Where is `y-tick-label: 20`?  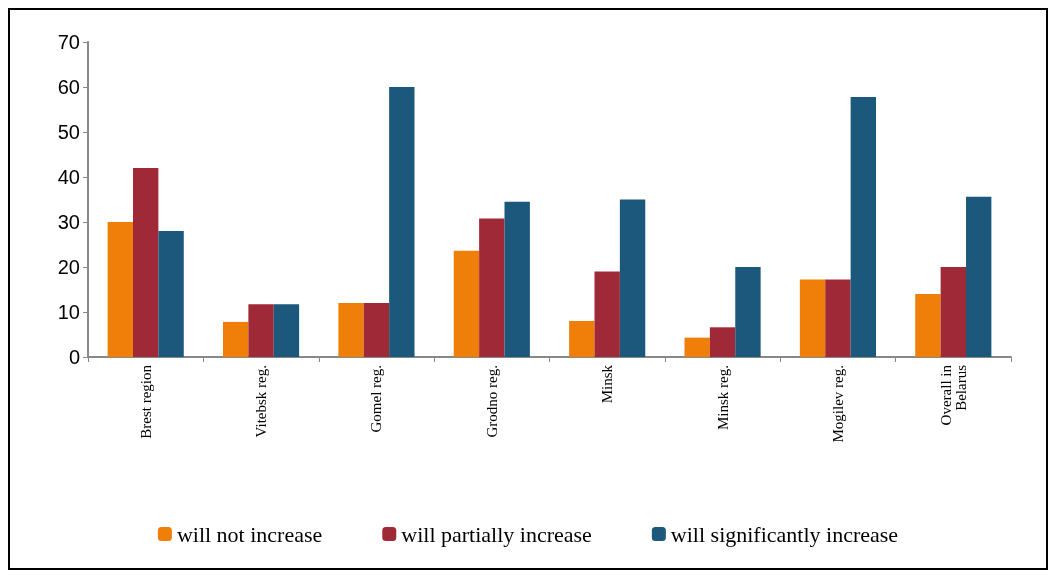
y-tick-label: 20 is located at coordinates (68, 267).